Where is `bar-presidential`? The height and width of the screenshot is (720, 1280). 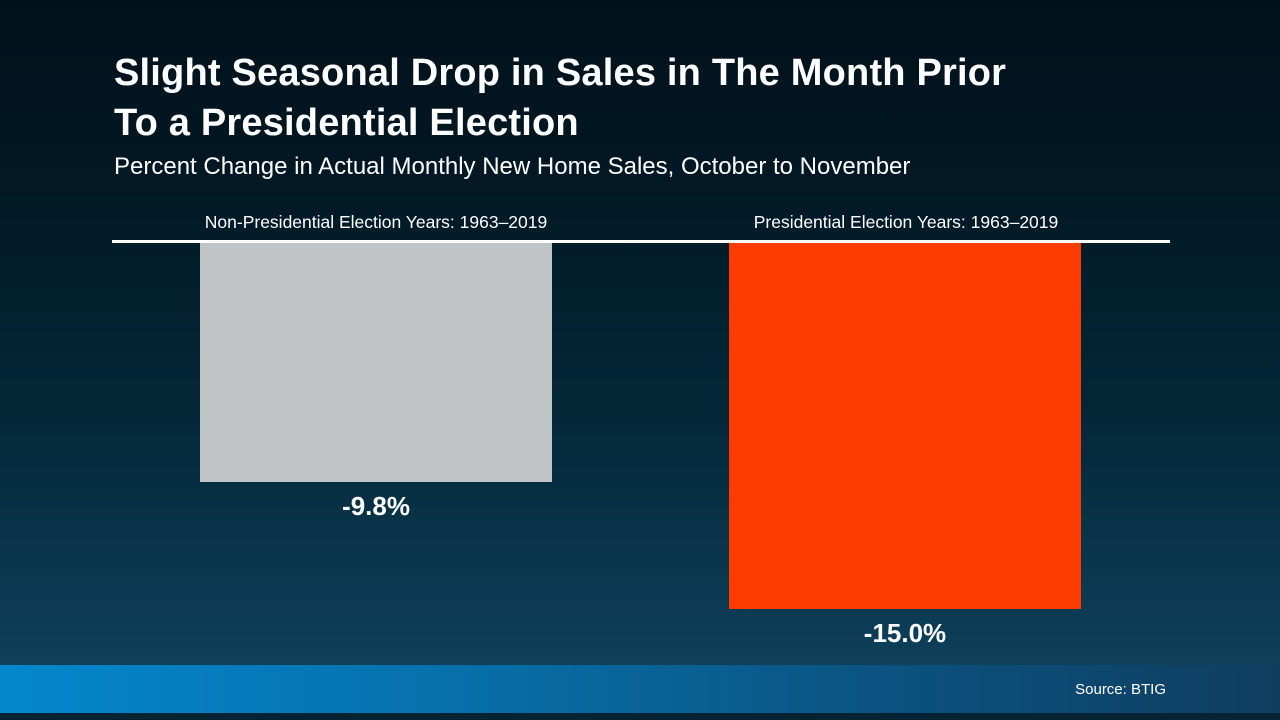
bar-presidential is located at coordinates (905, 426).